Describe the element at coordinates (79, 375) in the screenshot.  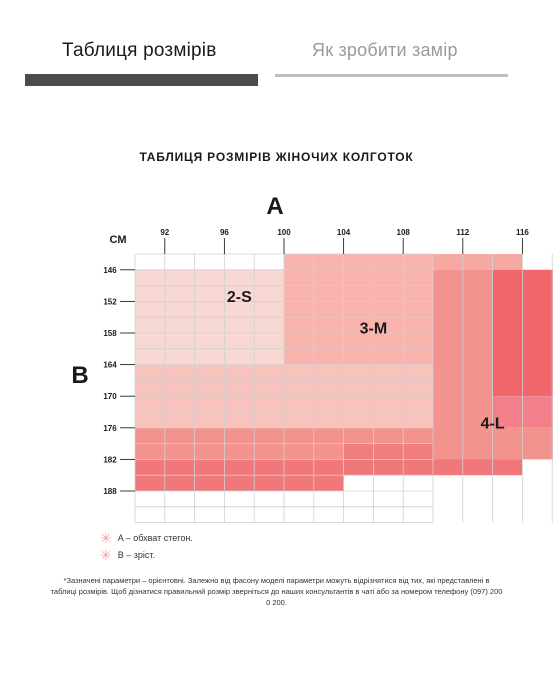
I see `axis-b-label: B` at that location.